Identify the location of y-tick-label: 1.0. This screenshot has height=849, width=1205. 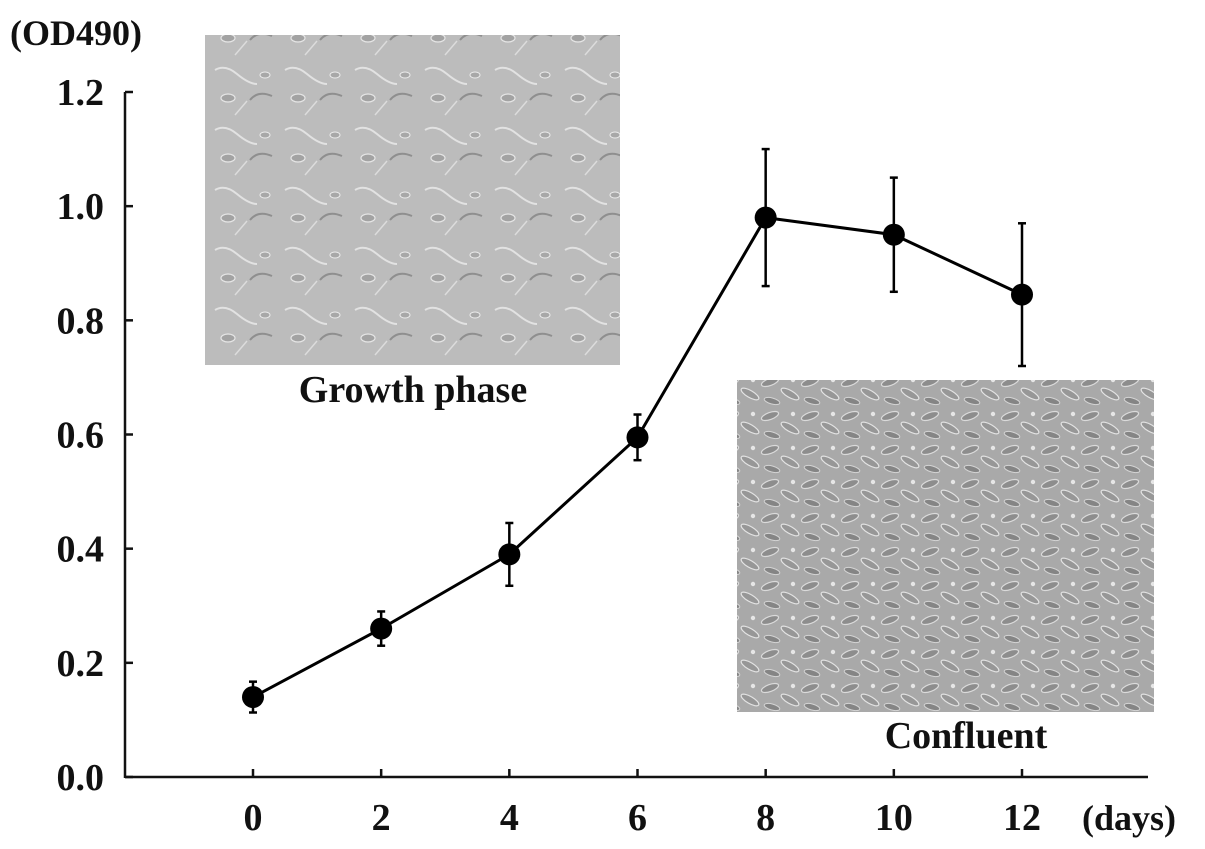
(81, 207).